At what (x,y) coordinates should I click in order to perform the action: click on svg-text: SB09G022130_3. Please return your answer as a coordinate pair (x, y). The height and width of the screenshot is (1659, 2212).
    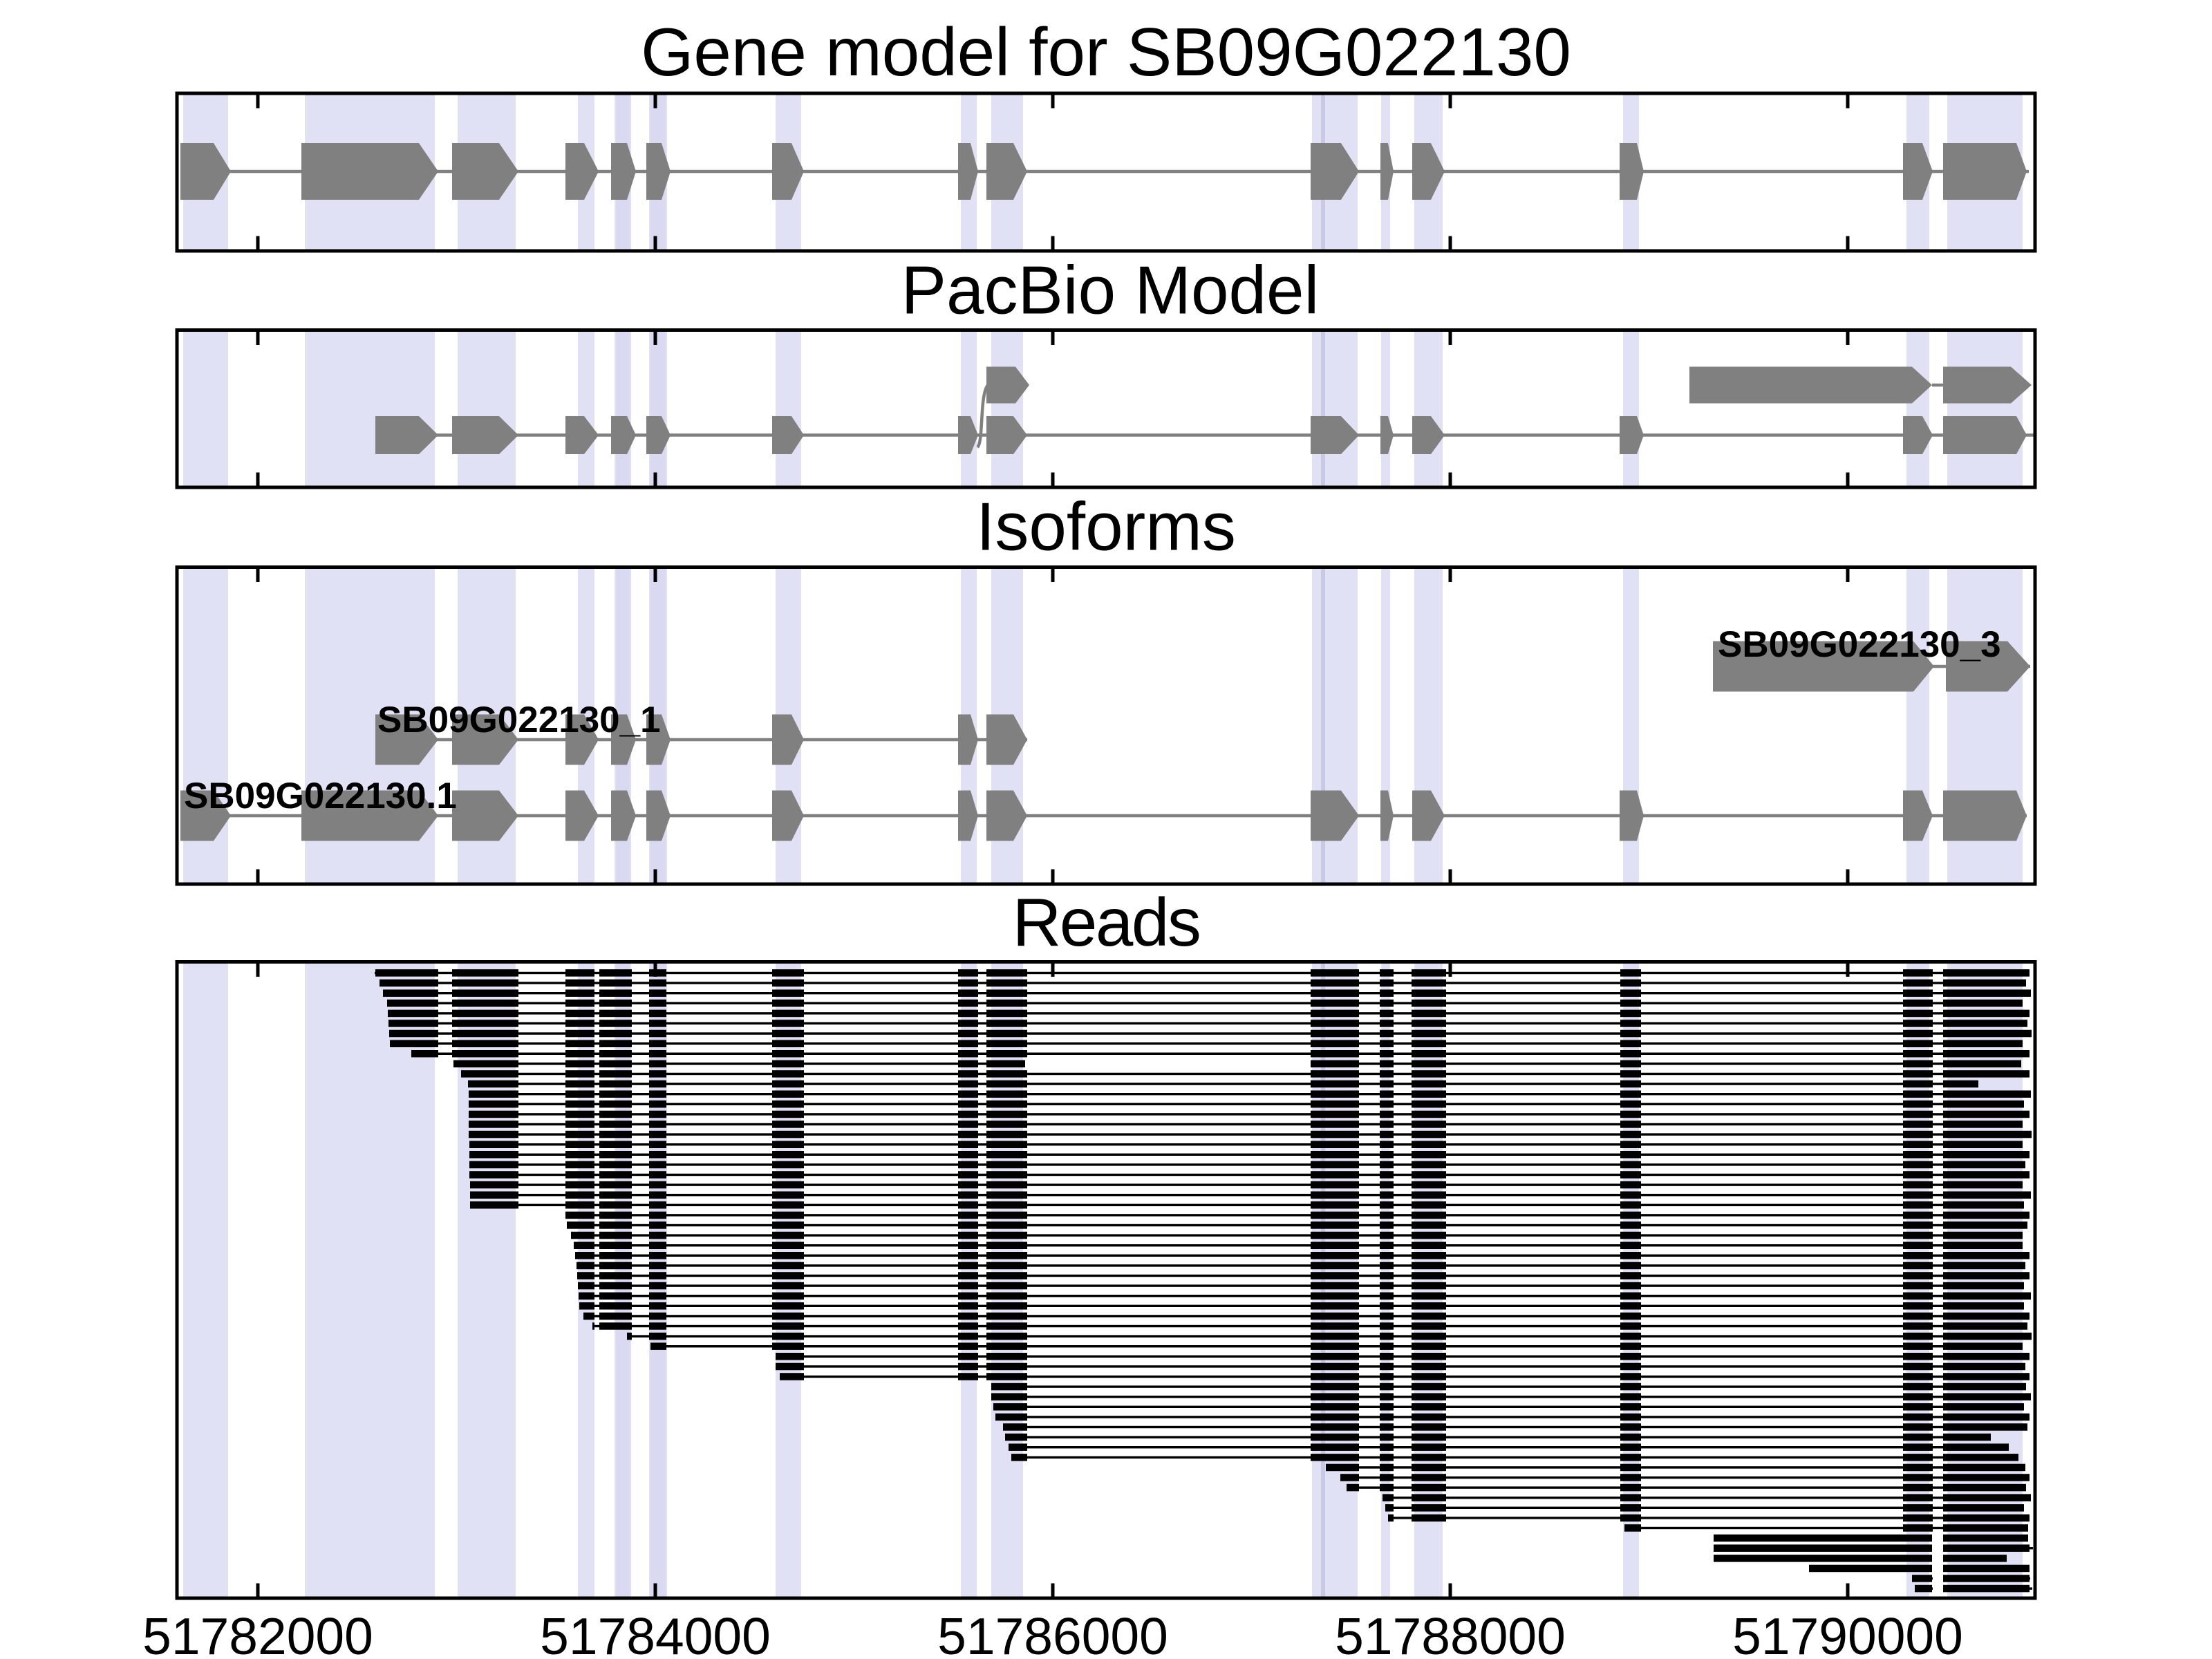
    Looking at the image, I should click on (1859, 644).